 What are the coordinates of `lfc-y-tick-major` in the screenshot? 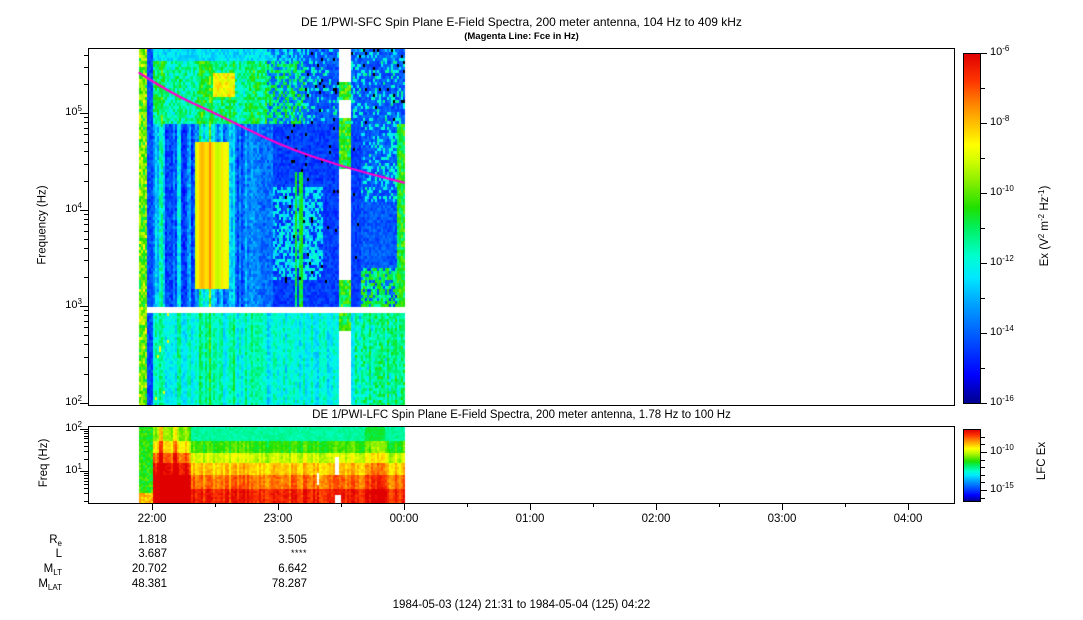 It's located at (84, 429).